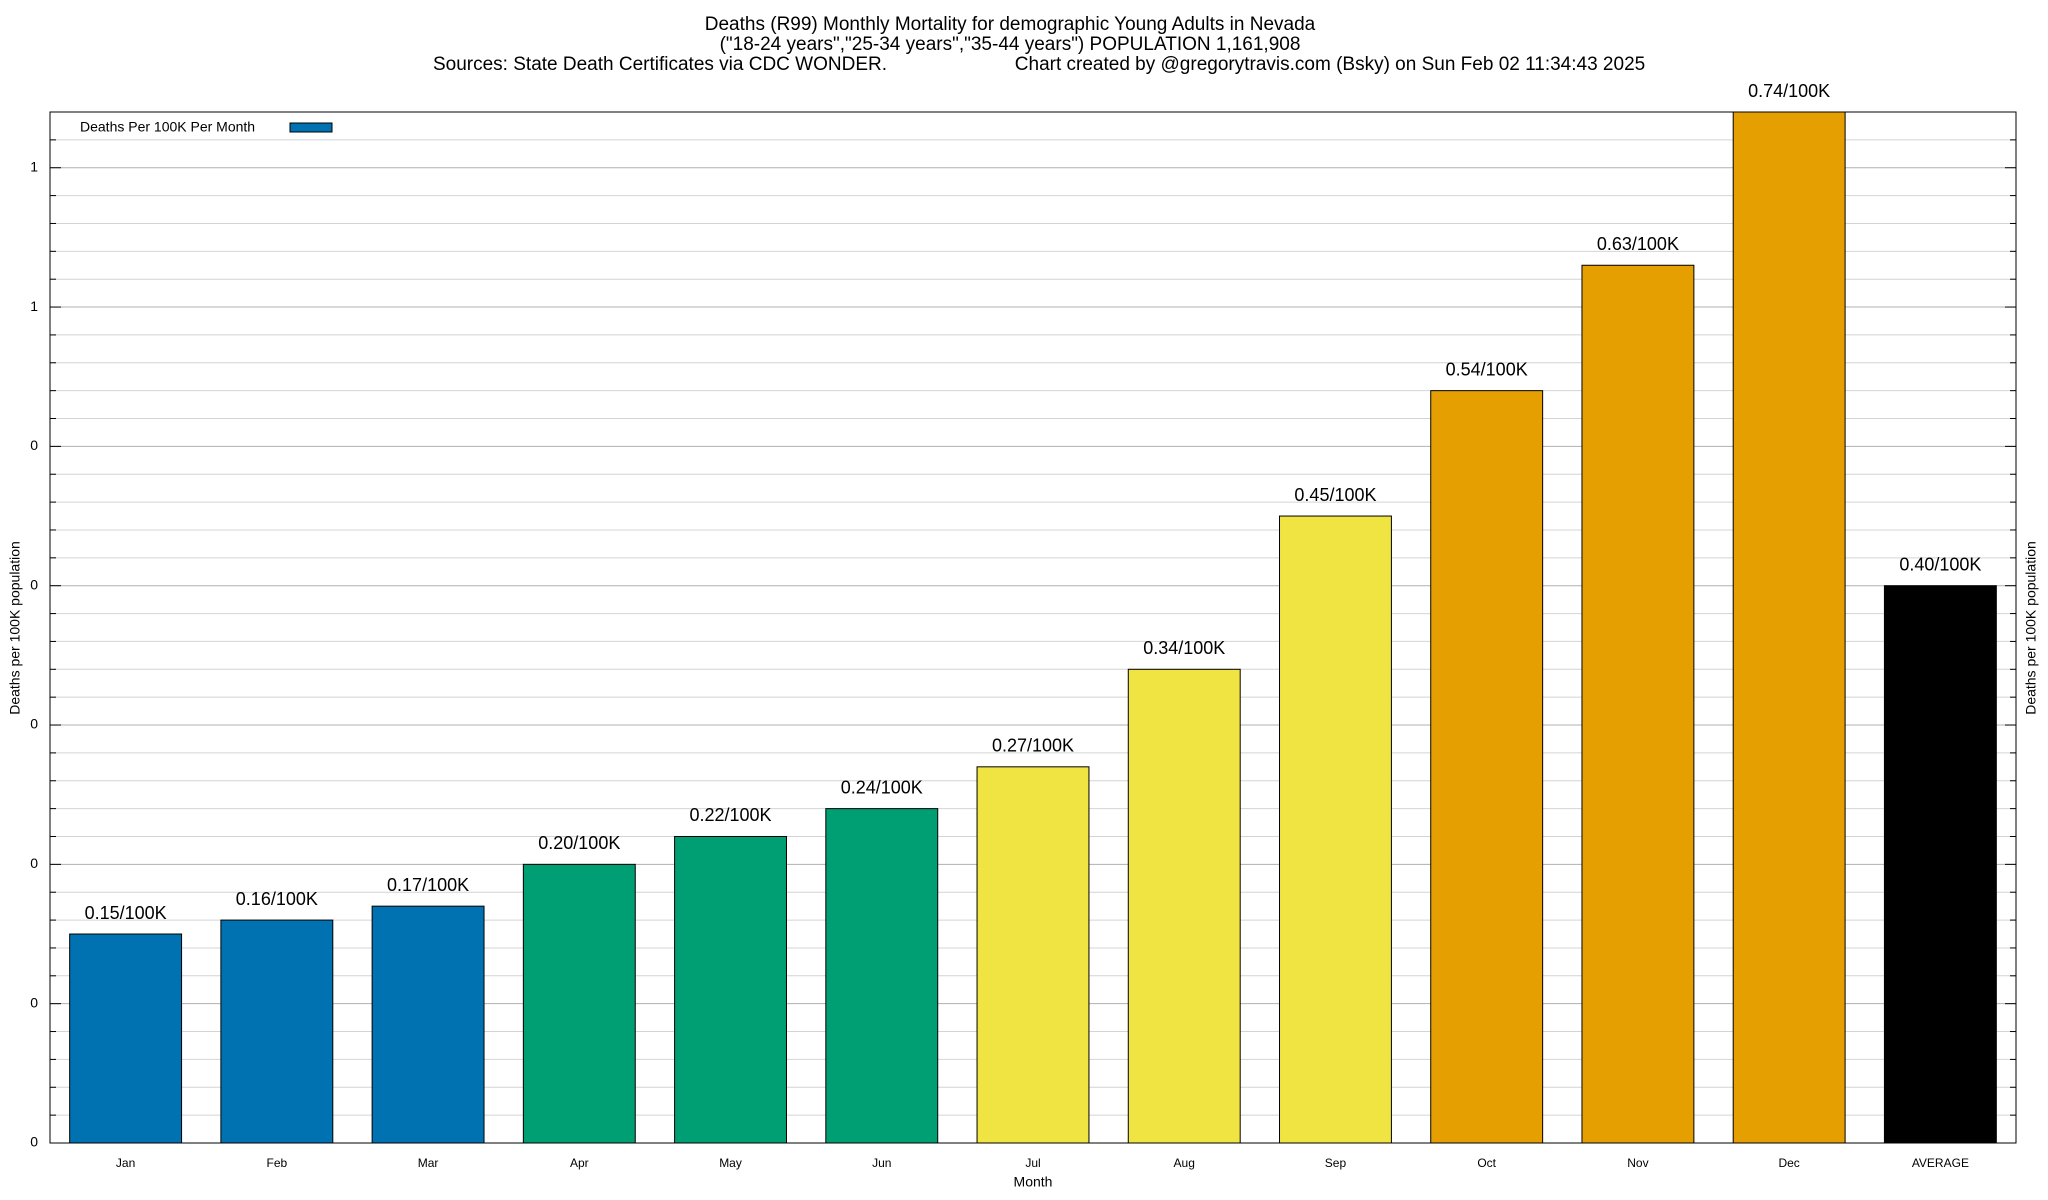 The image size is (2048, 1200). I want to click on value-label: 0.54/100K, so click(1487, 369).